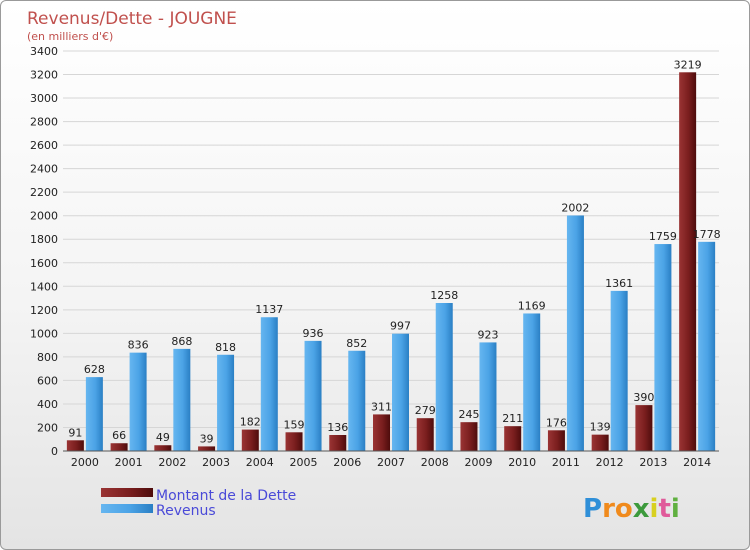 This screenshot has height=550, width=750. Describe the element at coordinates (260, 462) in the screenshot. I see `x-tick-label: 2004` at that location.